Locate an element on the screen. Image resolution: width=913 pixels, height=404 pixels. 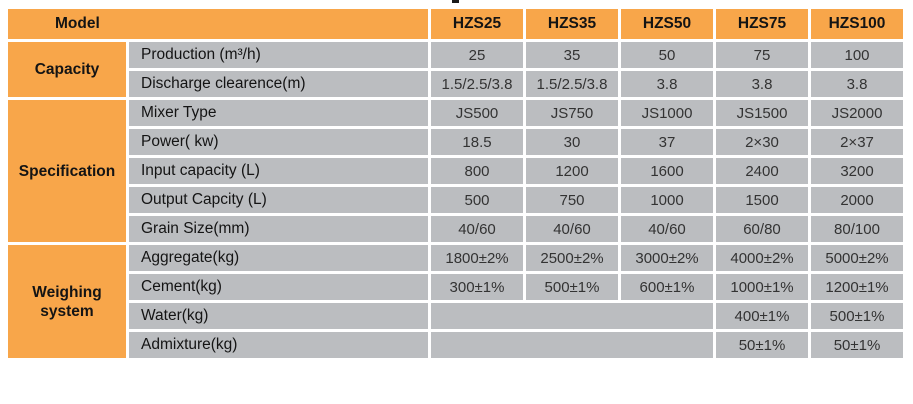
column-header-hzs50: HZS50 is located at coordinates (667, 24).